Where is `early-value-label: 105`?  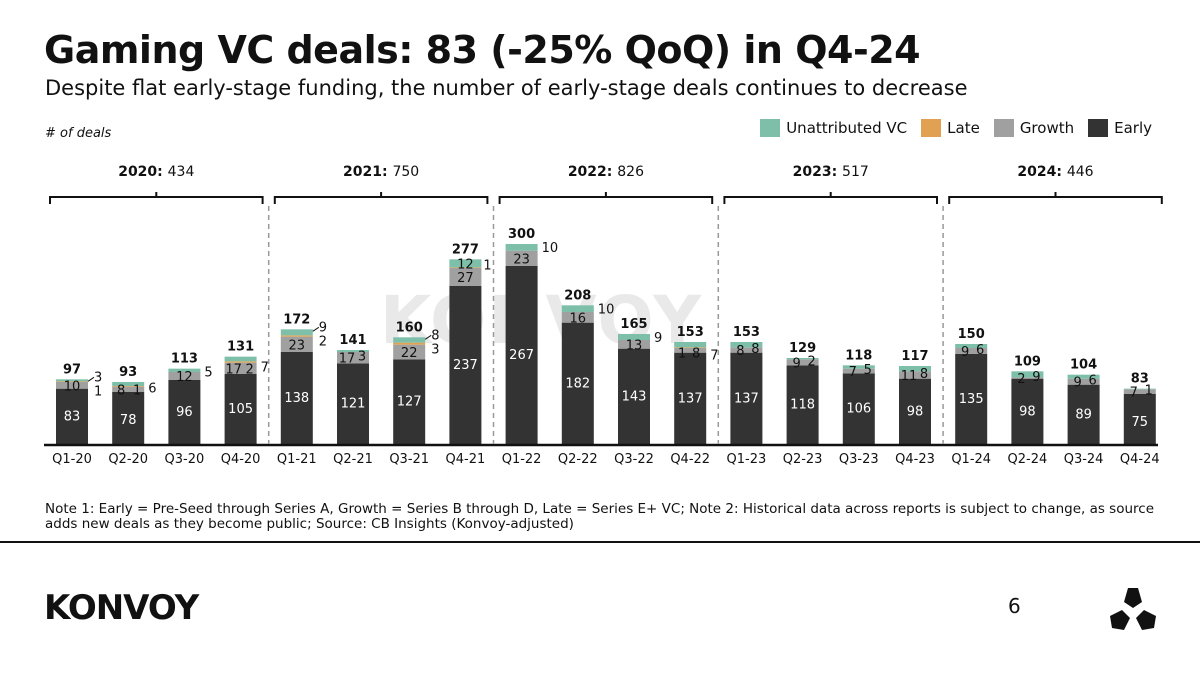
early-value-label: 105 is located at coordinates (240, 409).